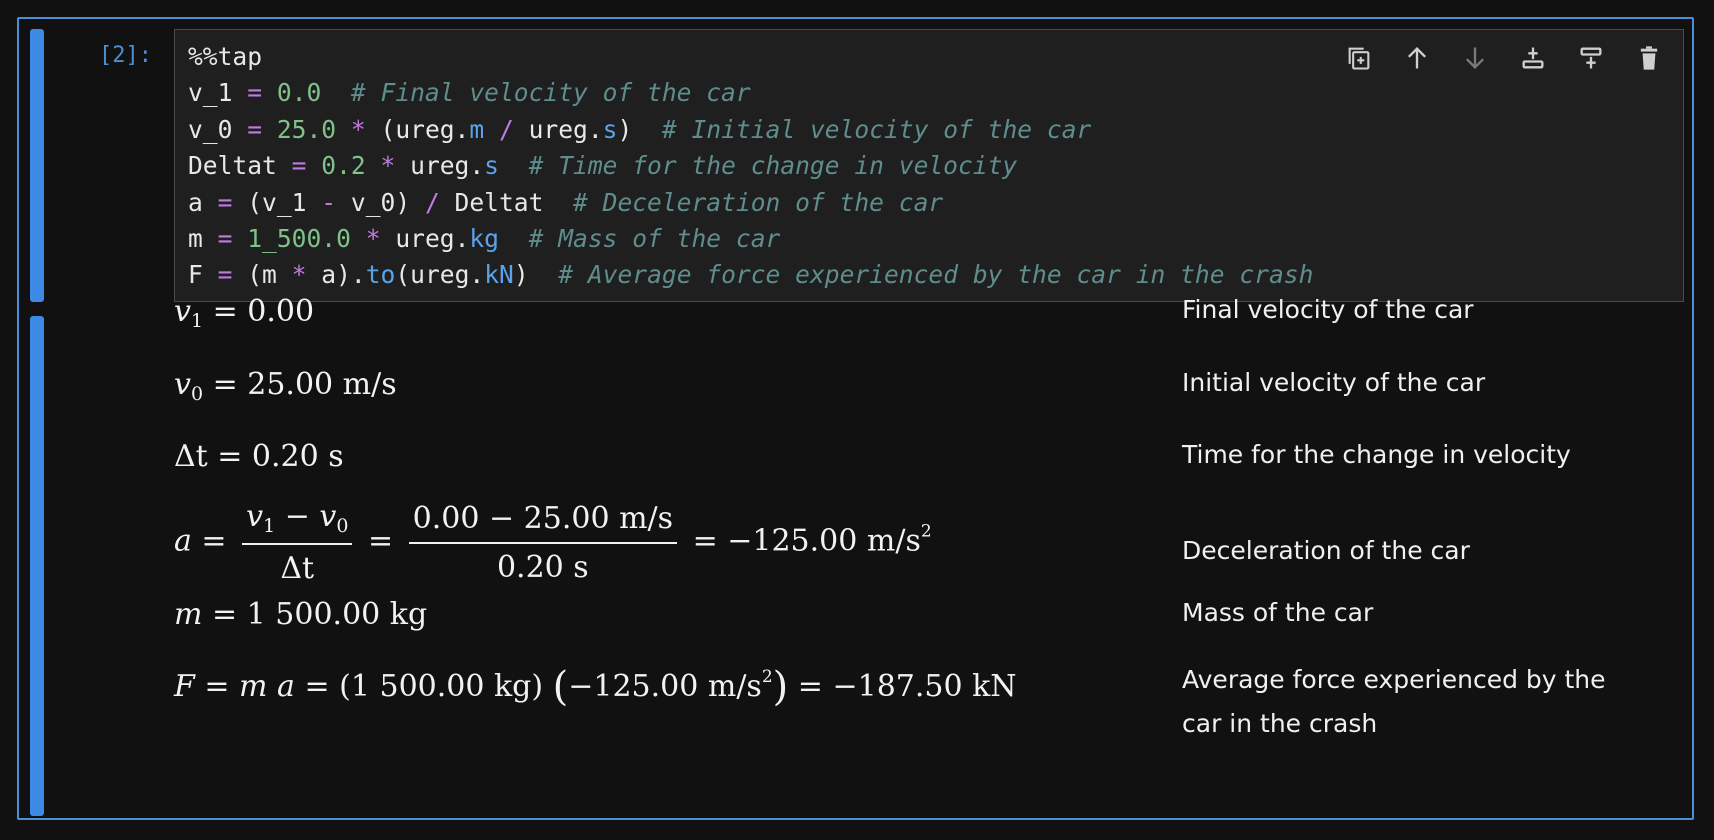 Image resolution: width=1714 pixels, height=840 pixels. What do you see at coordinates (37, 165) in the screenshot?
I see `input-collapser` at bounding box center [37, 165].